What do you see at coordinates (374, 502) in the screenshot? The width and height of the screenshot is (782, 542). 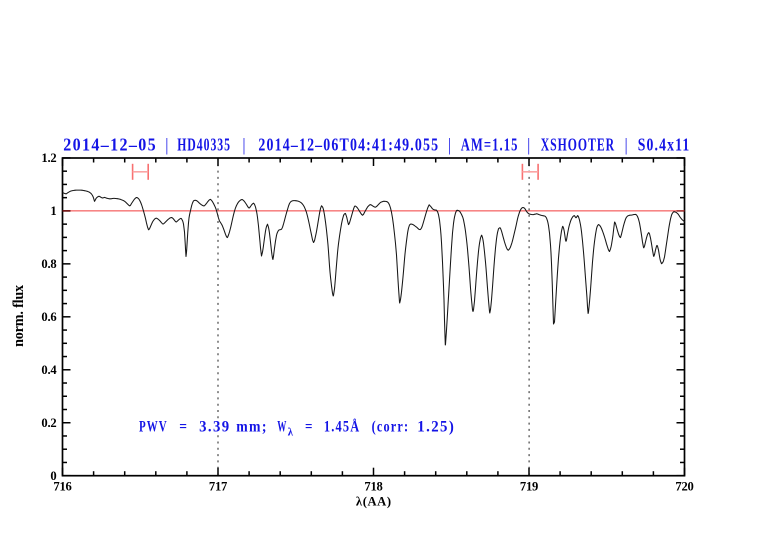 I see `svg-text: λ(AA)` at bounding box center [374, 502].